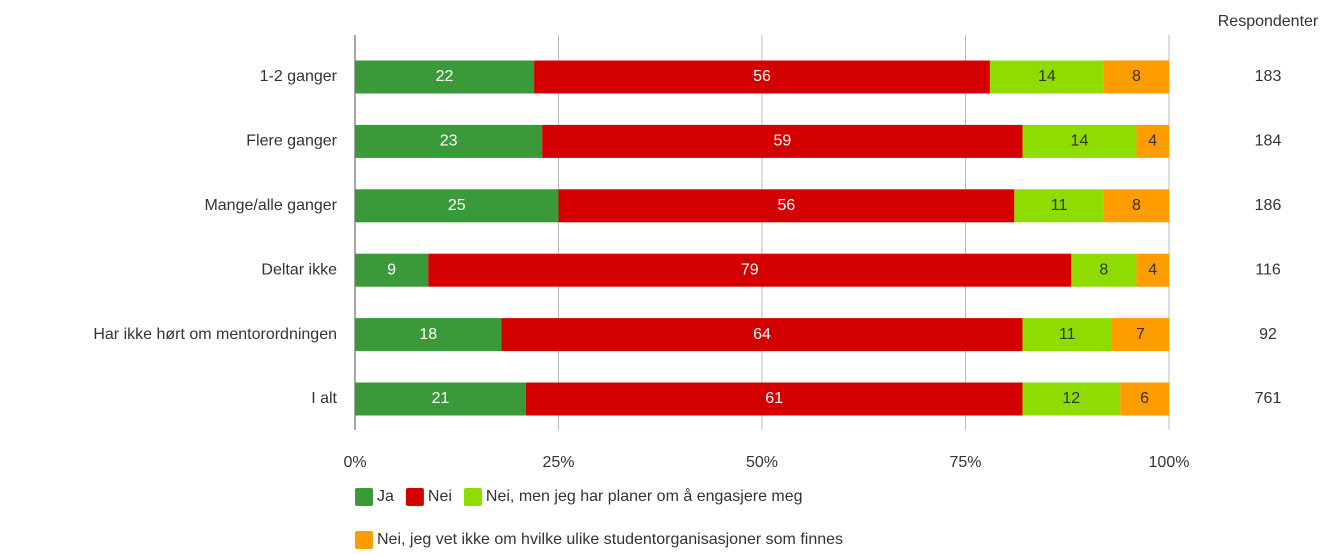 The width and height of the screenshot is (1327, 556). I want to click on data-label: 61, so click(774, 398).